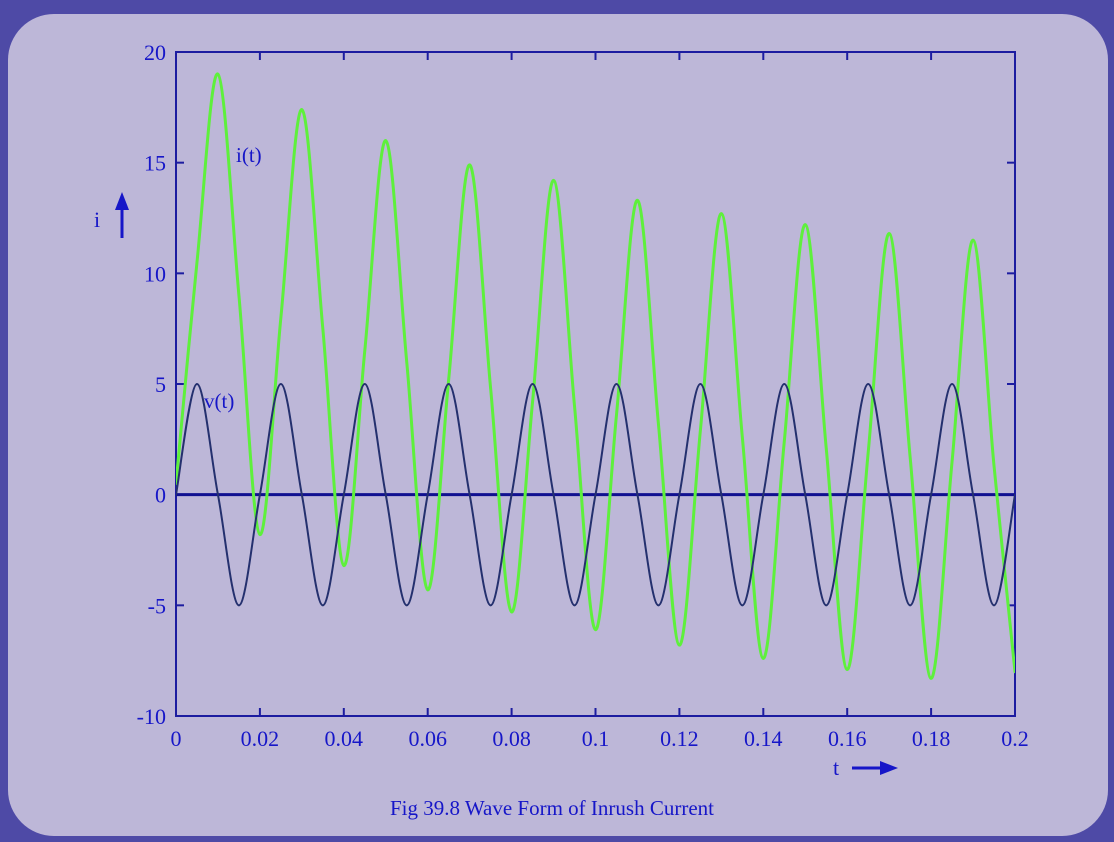 This screenshot has width=1114, height=842. I want to click on x-tick-label: 0, so click(176, 738).